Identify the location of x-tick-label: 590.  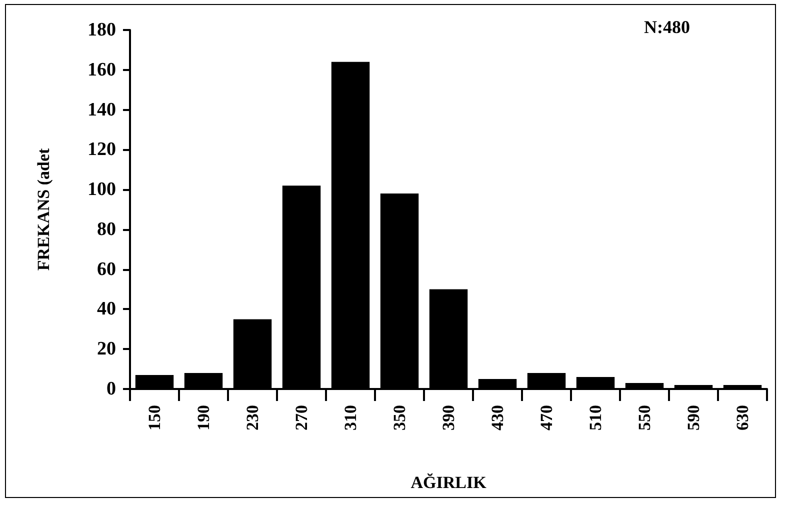
(693, 417).